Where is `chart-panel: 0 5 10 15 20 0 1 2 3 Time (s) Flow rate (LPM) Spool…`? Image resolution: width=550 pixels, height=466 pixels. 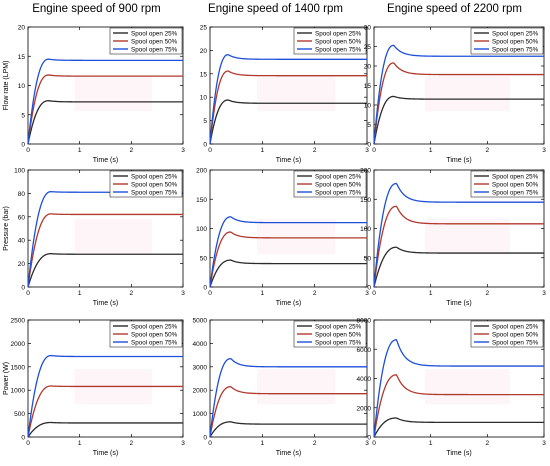 chart-panel: 0 5 10 15 20 0 1 2 3 Time (s) Flow rate (LPM) Spool… is located at coordinates (94, 95).